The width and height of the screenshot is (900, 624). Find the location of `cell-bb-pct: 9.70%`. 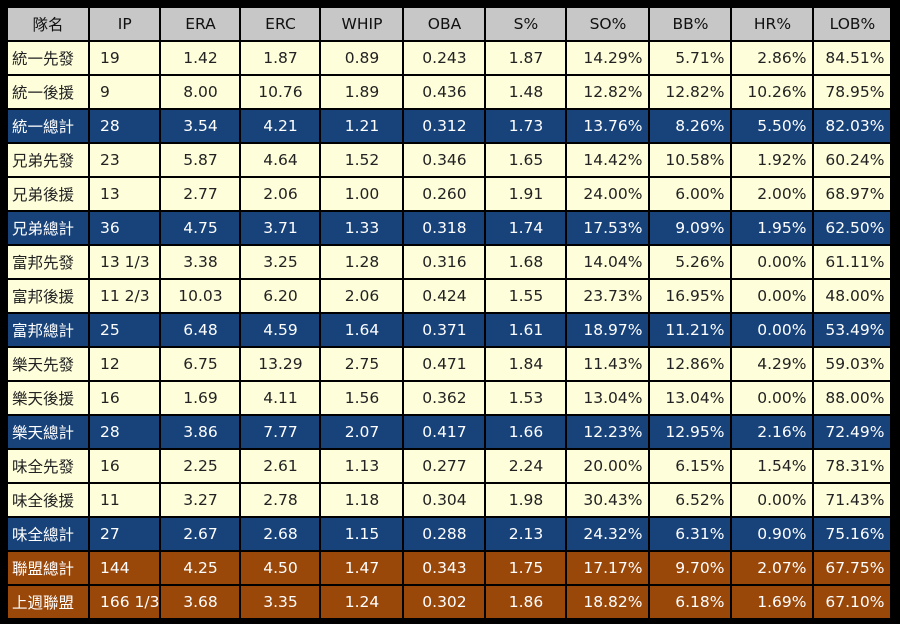

cell-bb-pct: 9.70% is located at coordinates (690, 568).